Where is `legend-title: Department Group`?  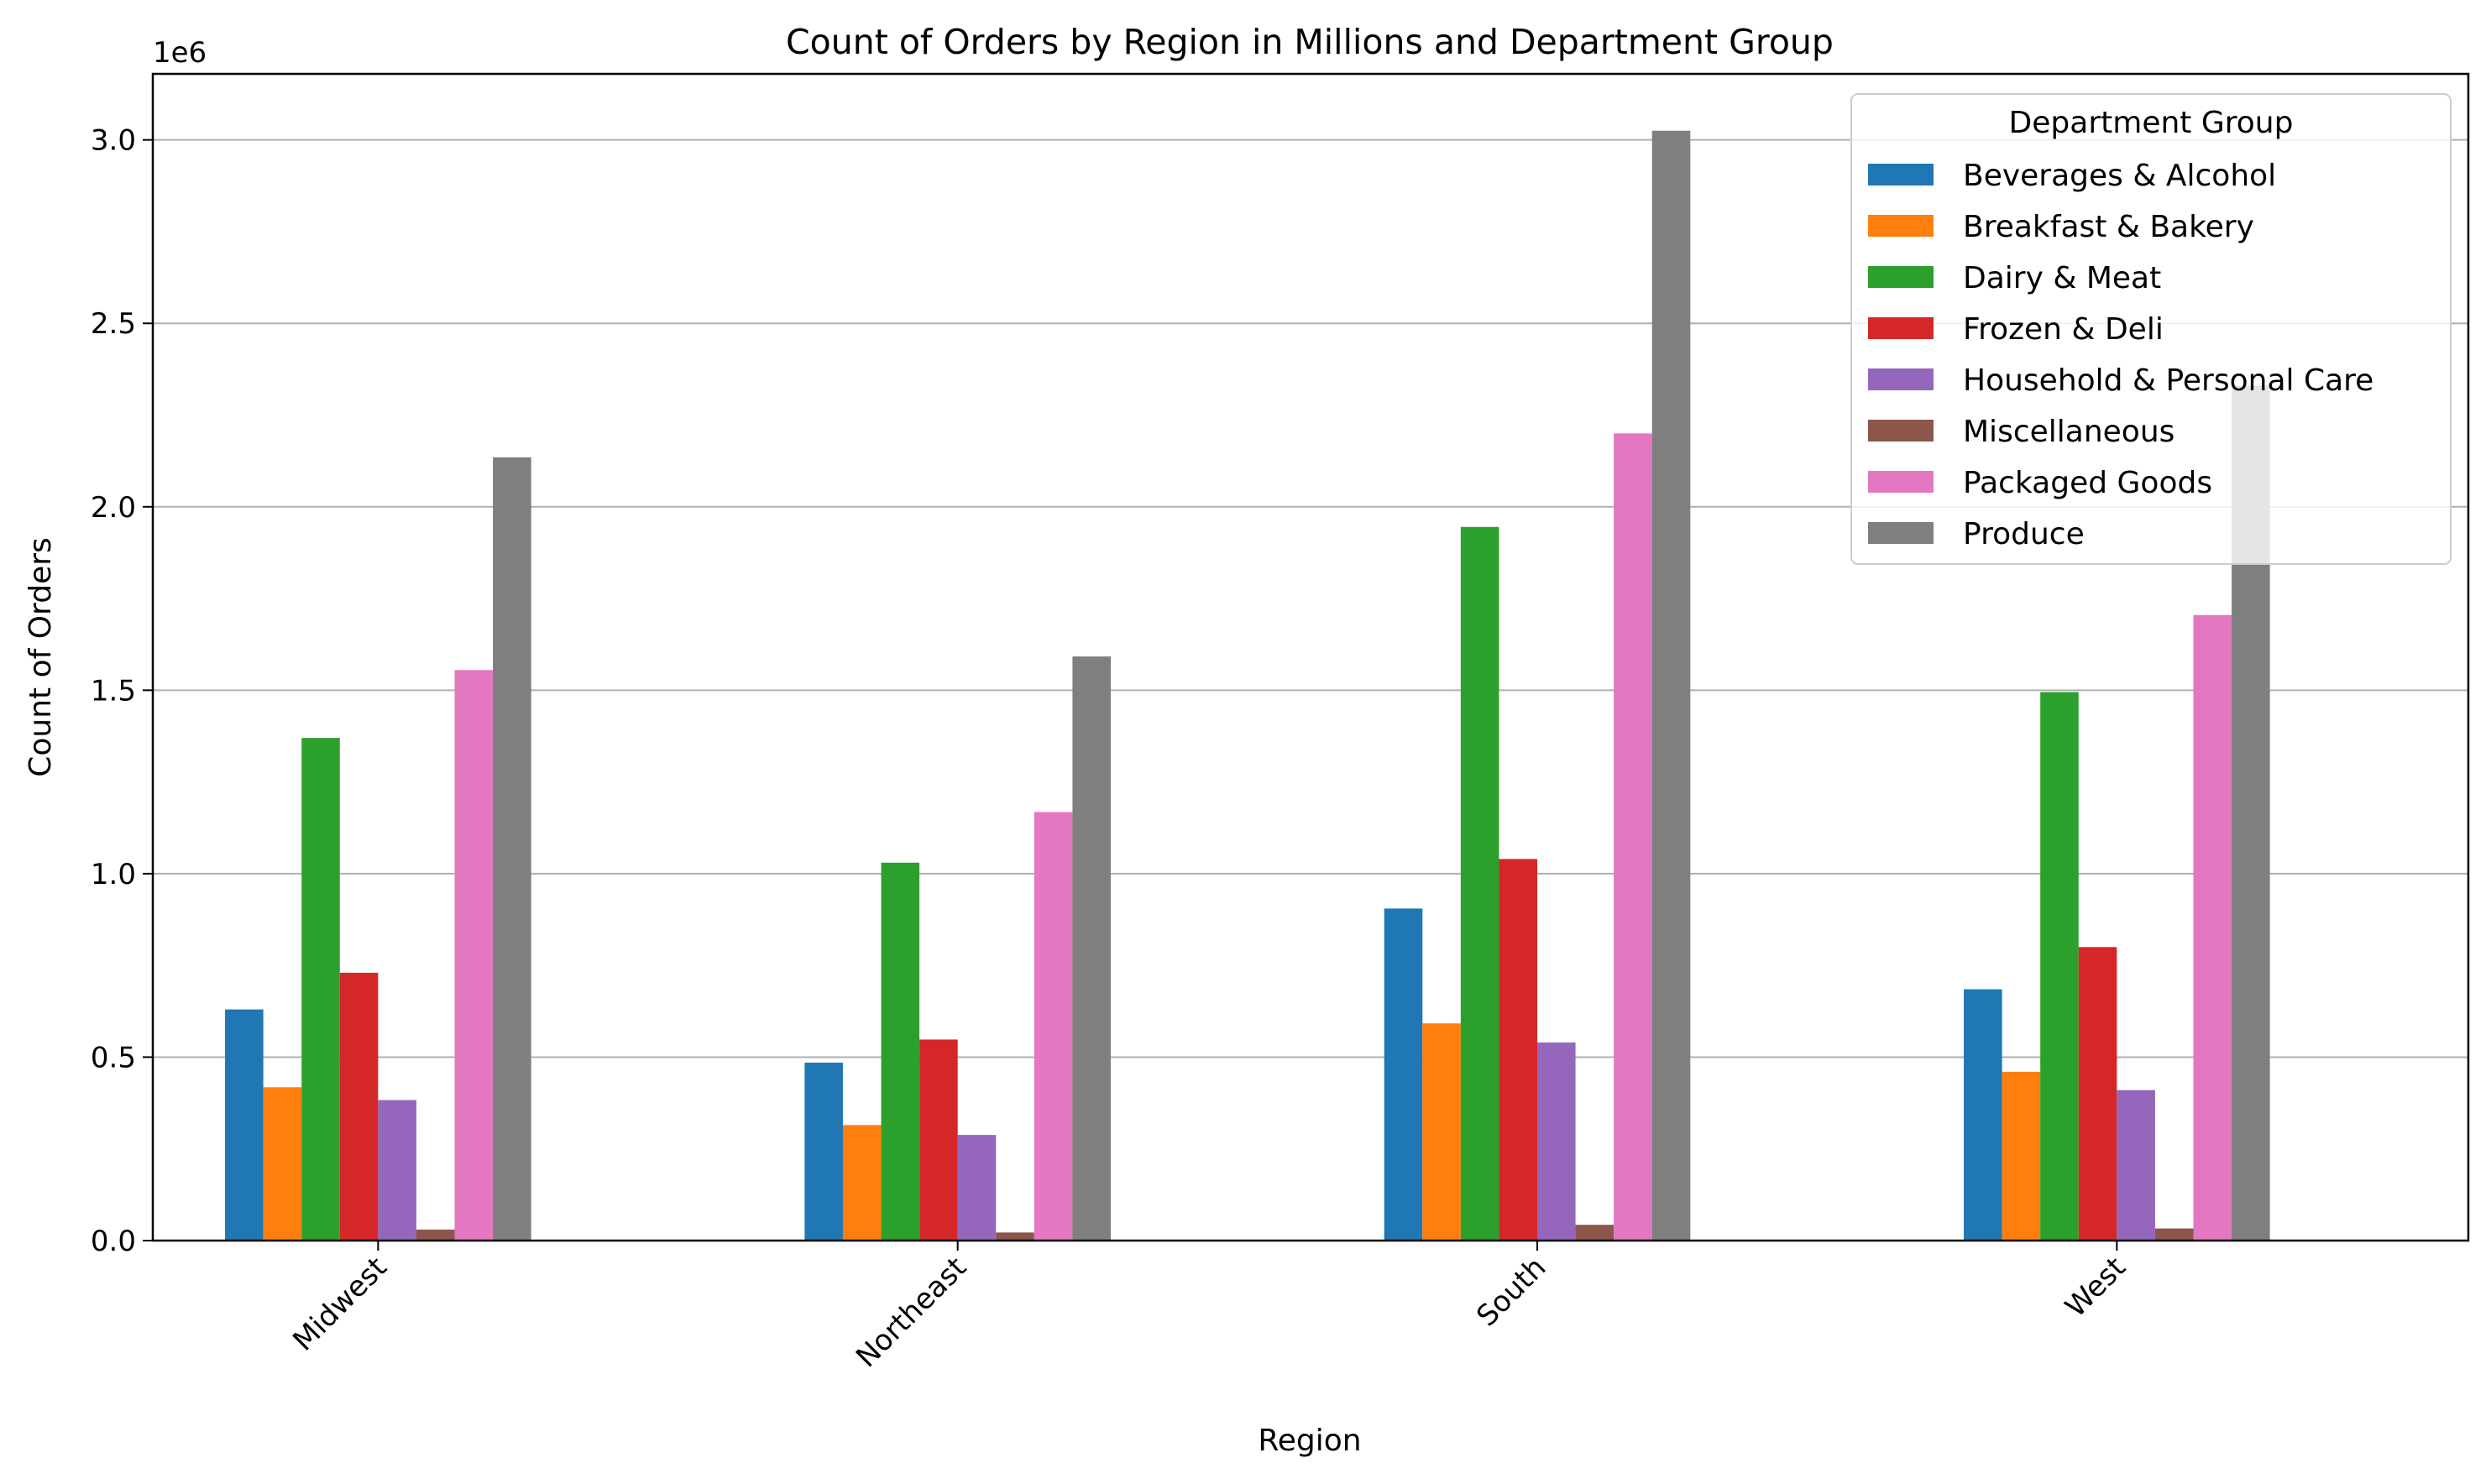
legend-title: Department Group is located at coordinates (2152, 123).